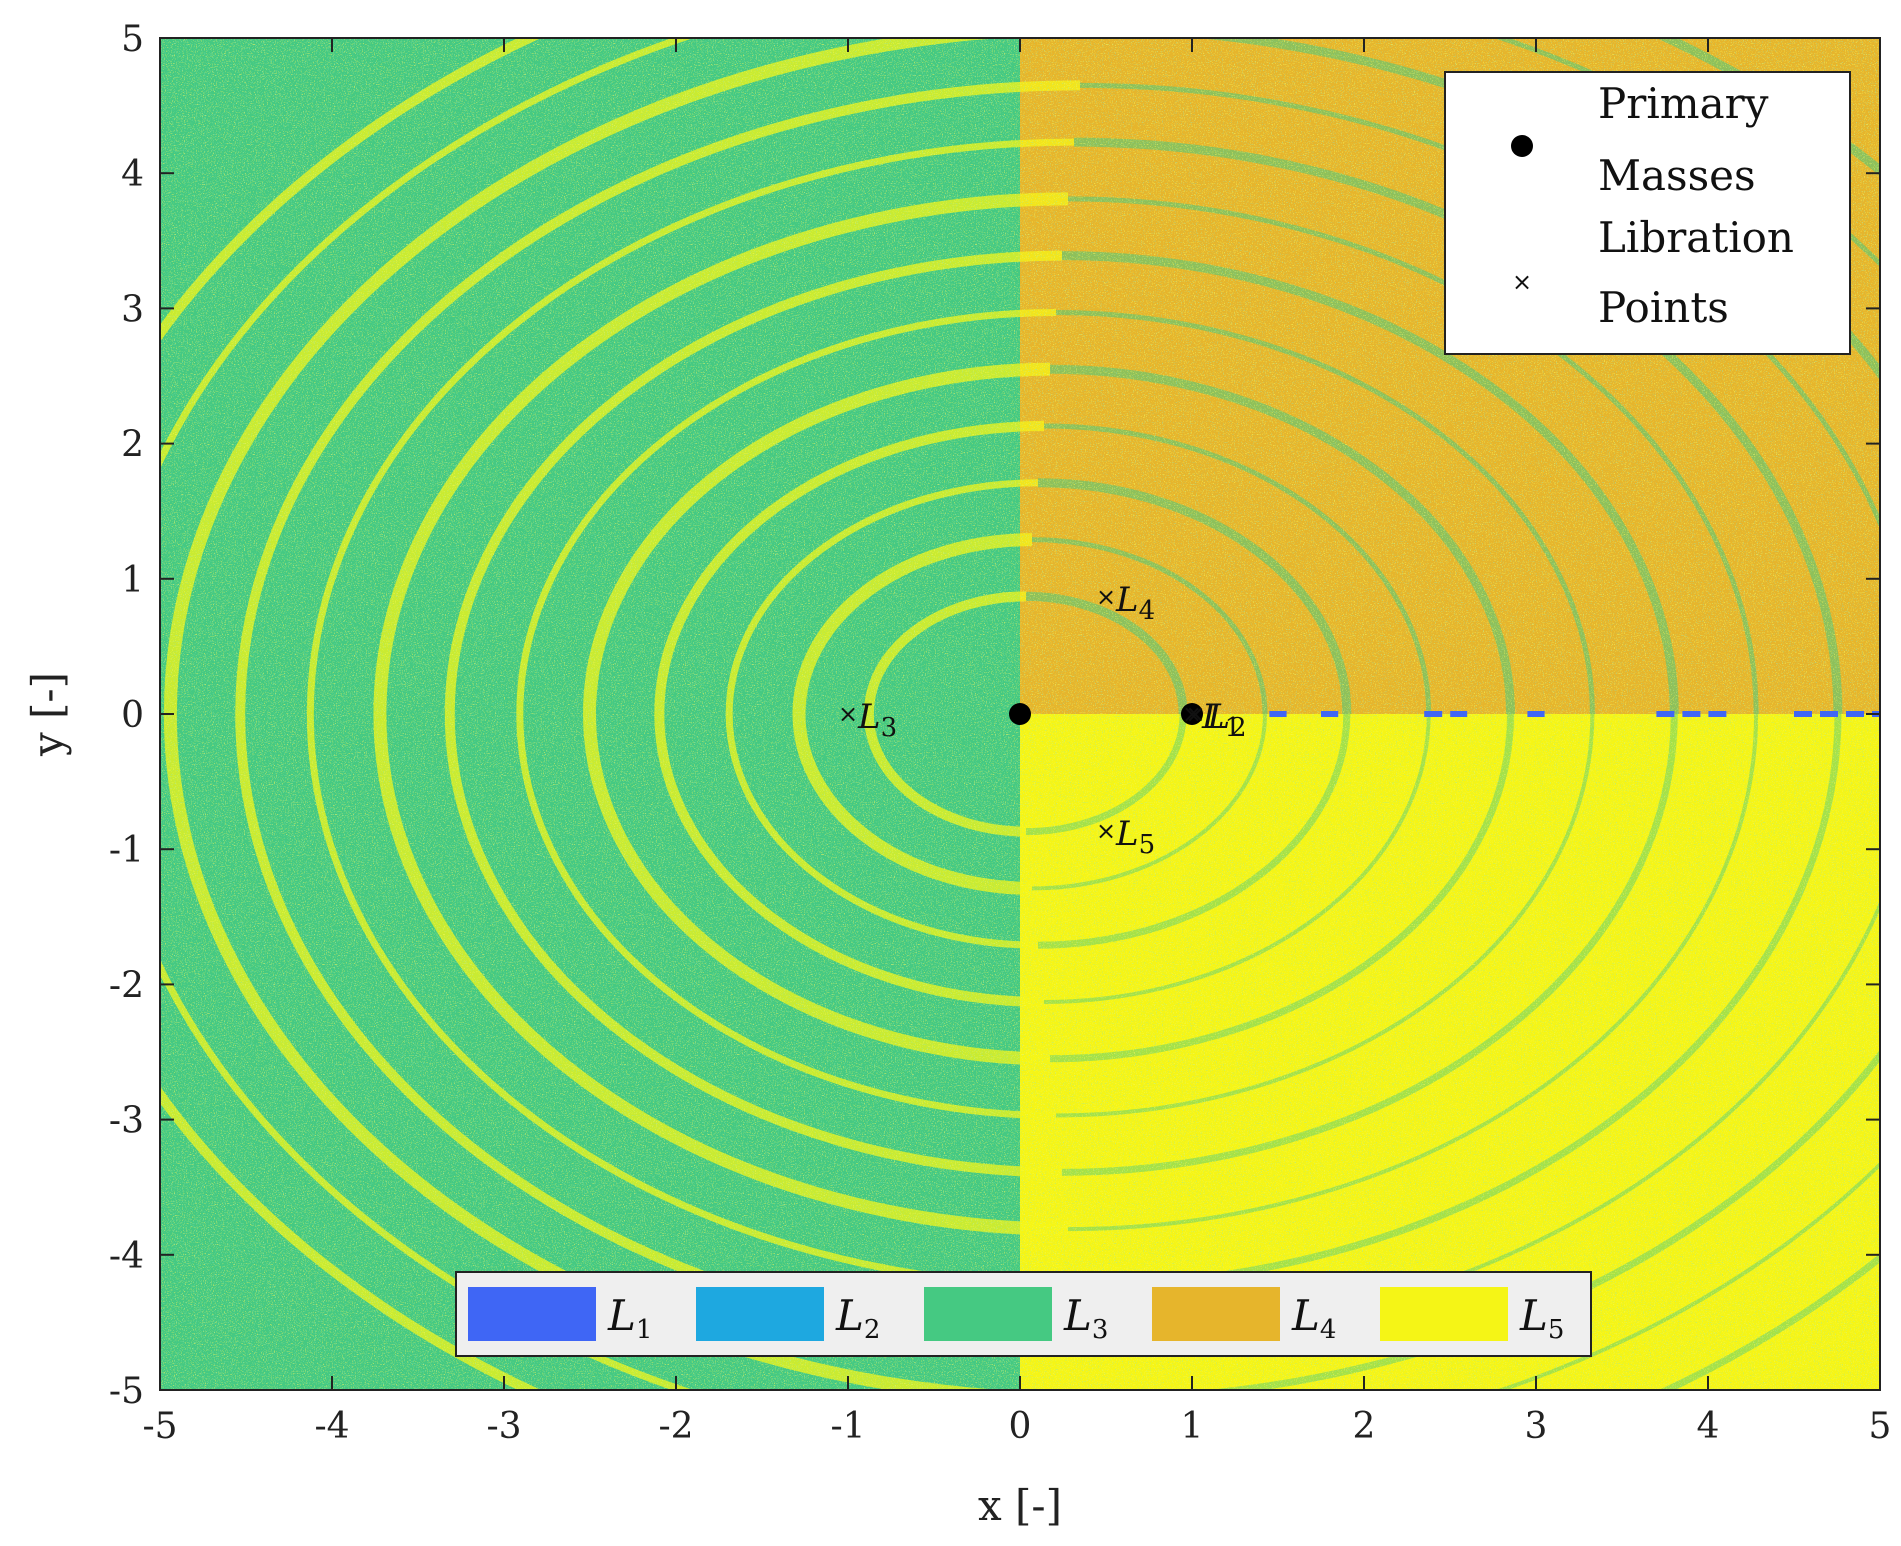  What do you see at coordinates (126, 850) in the screenshot?
I see `y-tick-label: -1` at bounding box center [126, 850].